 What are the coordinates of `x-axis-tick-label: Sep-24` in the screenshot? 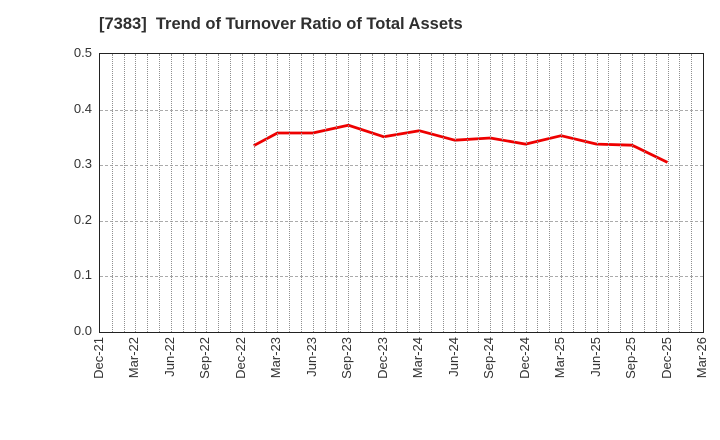 It's located at (489, 358).